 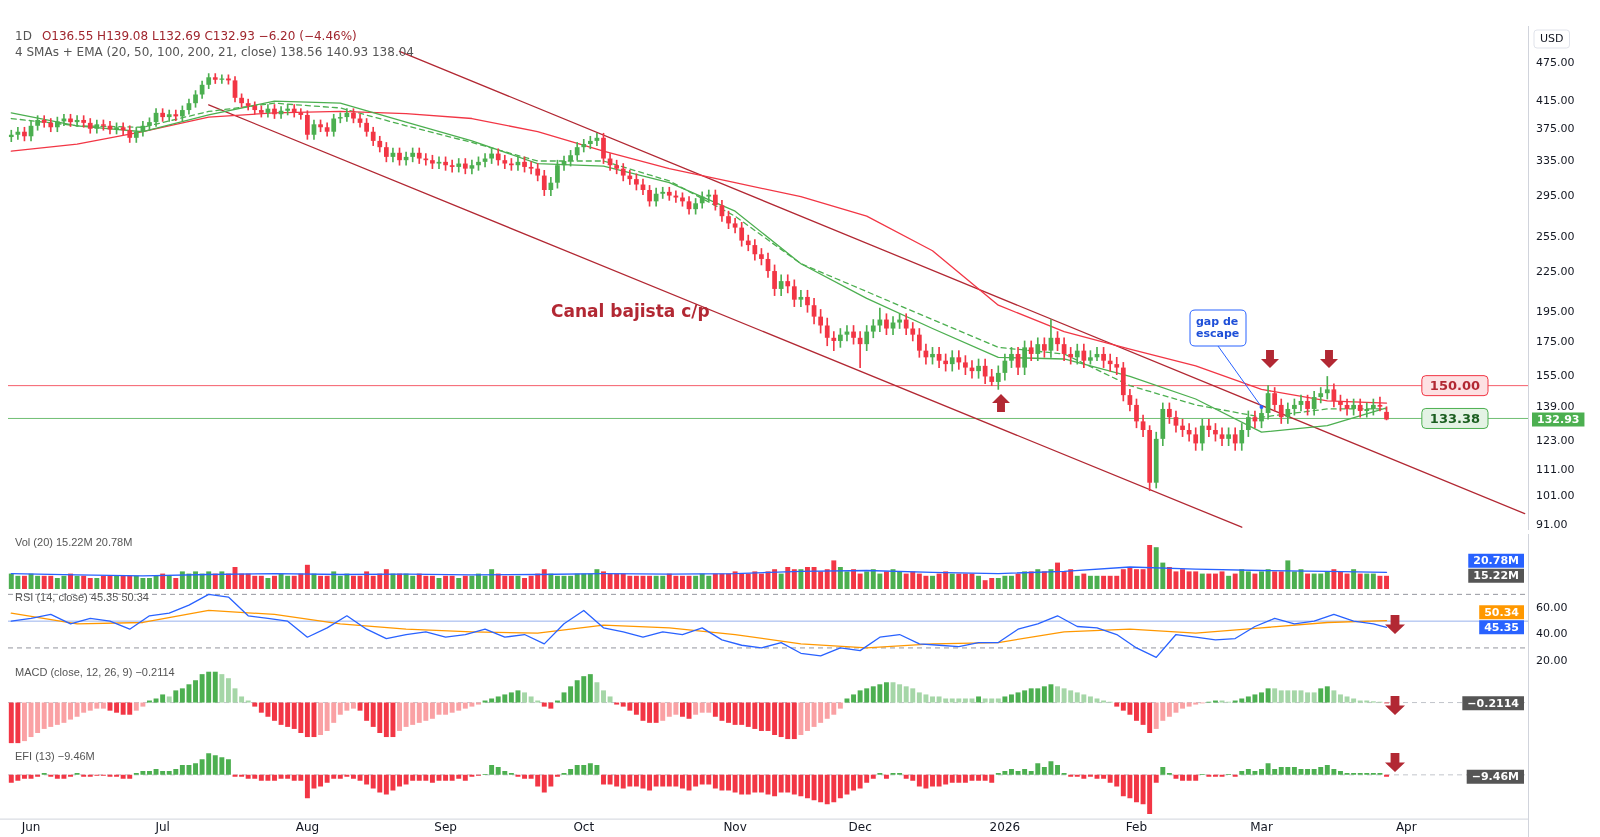 I want to click on y-tick-label: 175.00, so click(x=1555, y=342).